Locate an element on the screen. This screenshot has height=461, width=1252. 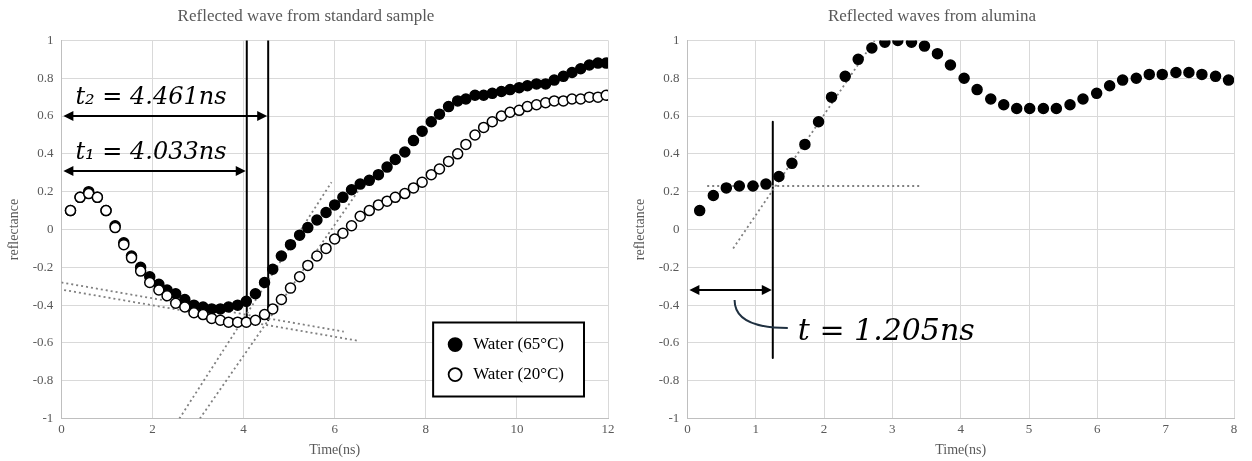
x-tick-label: 7 is located at coordinates (1166, 428).